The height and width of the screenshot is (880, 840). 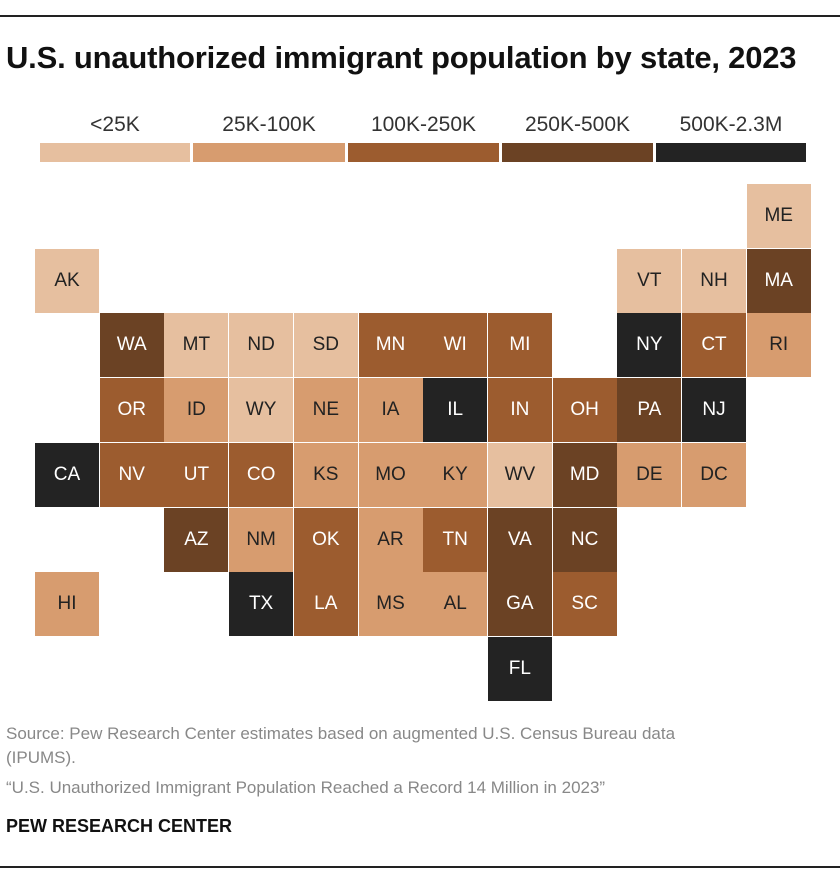 What do you see at coordinates (455, 474) in the screenshot?
I see `state-tile-ky: KY` at bounding box center [455, 474].